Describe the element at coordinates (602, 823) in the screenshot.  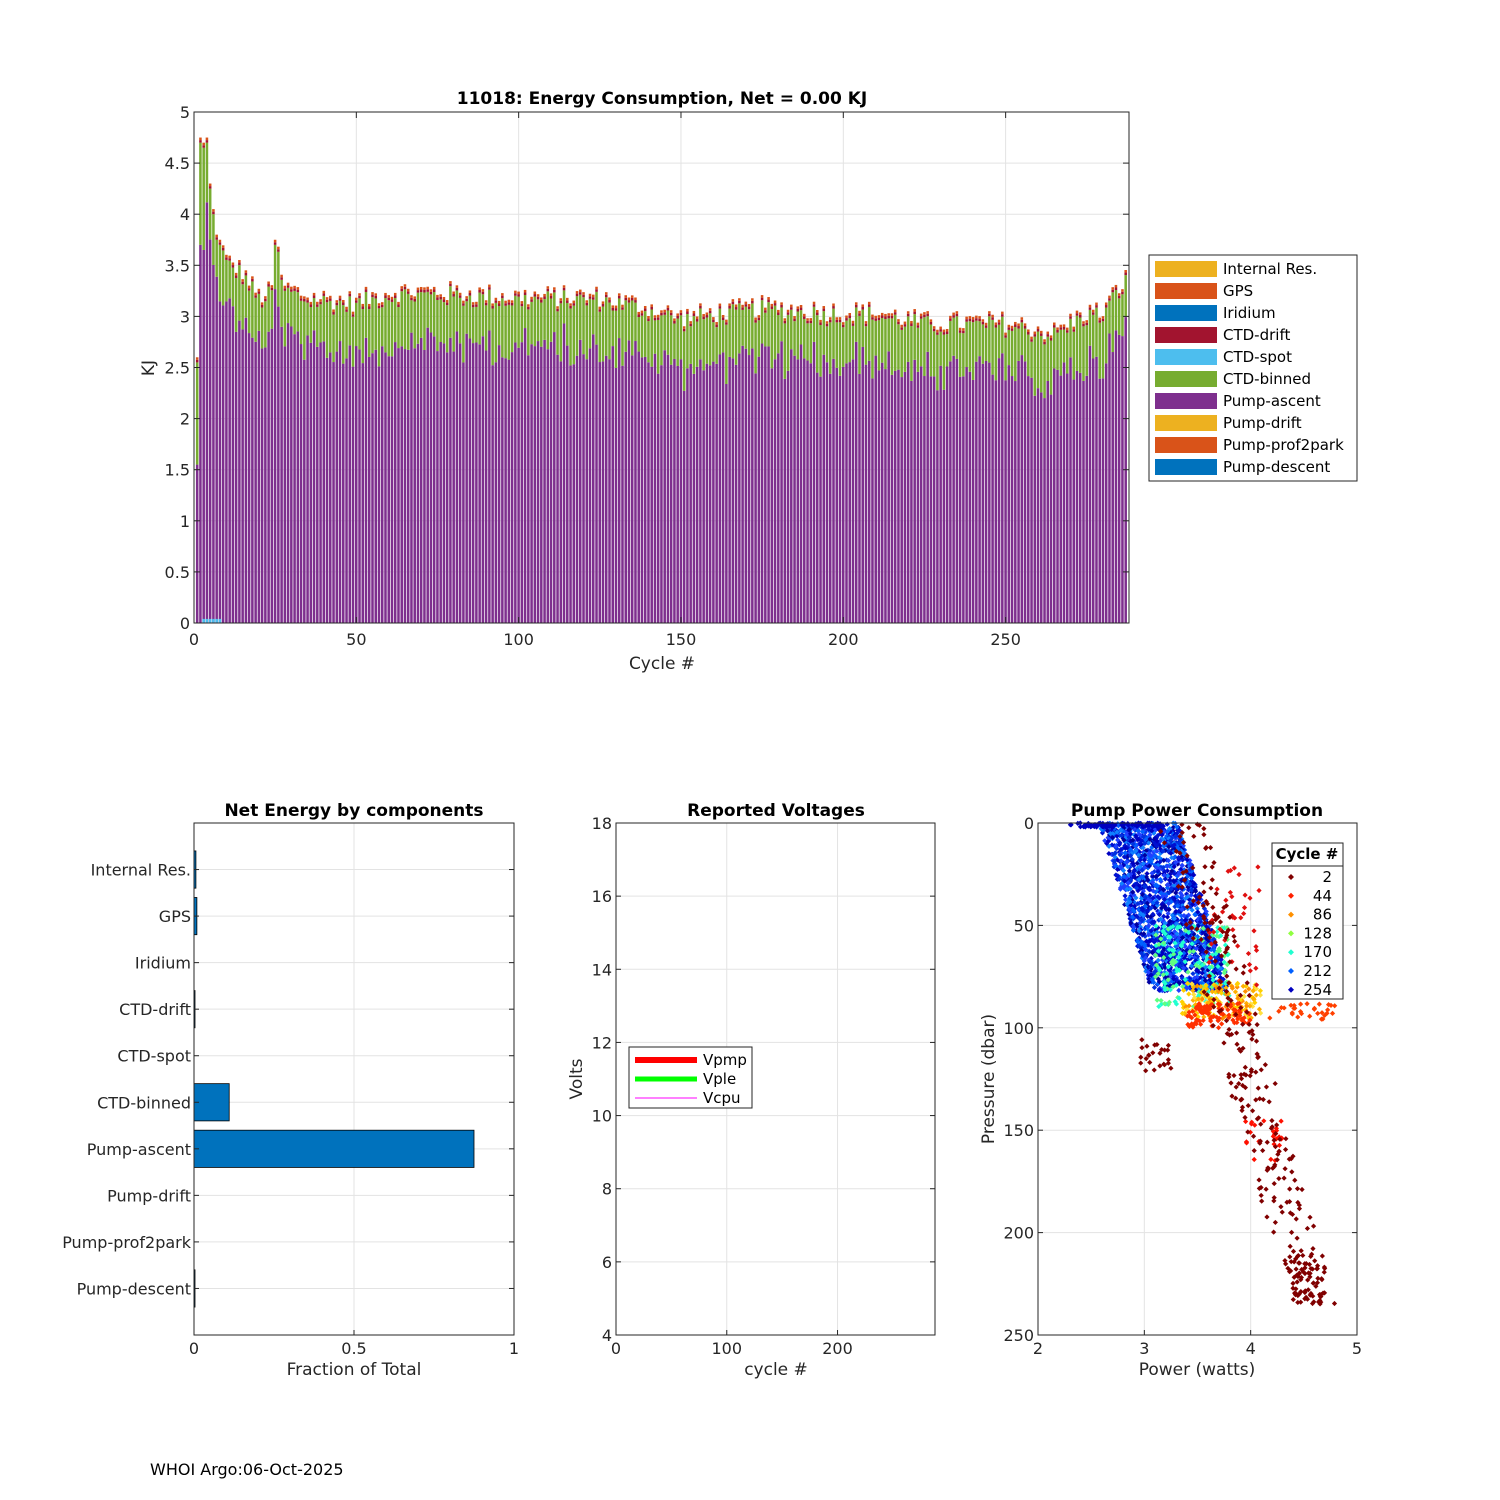
I see `bm-y-tick-label: 18` at that location.